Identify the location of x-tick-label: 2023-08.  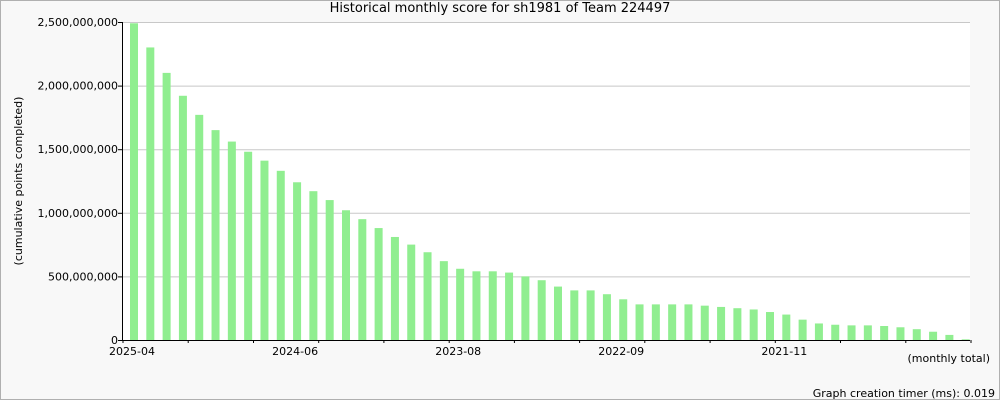
(458, 351).